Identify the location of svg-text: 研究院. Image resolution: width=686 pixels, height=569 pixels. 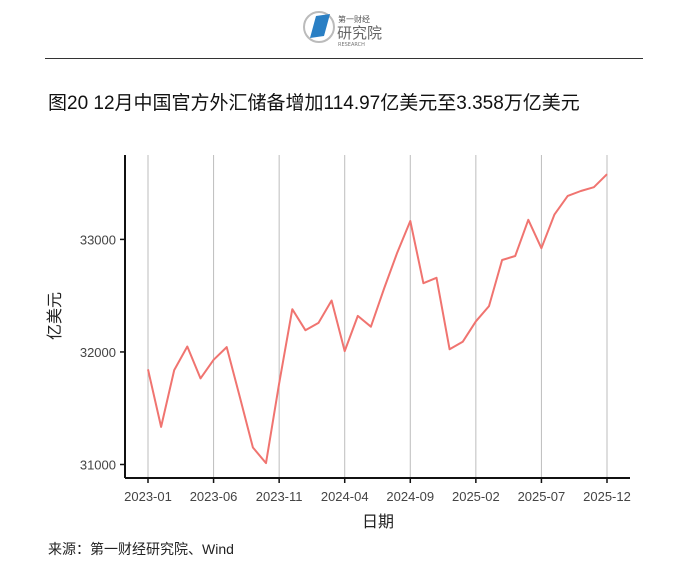
(359, 33).